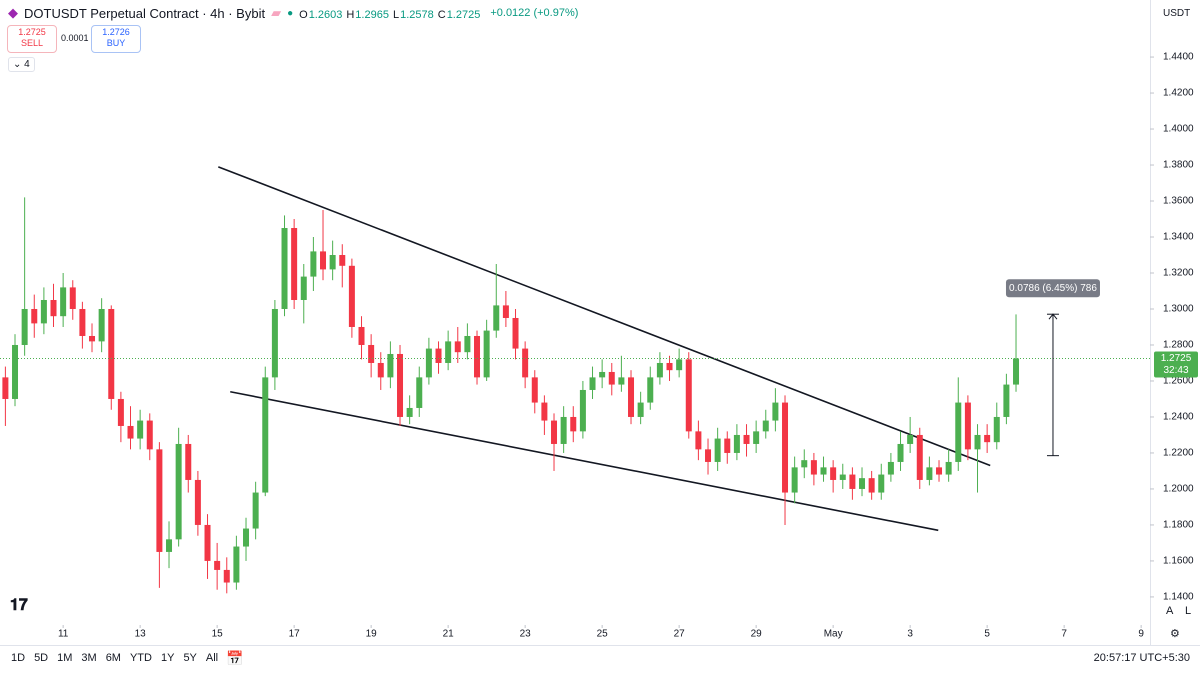 This screenshot has height=675, width=1200. What do you see at coordinates (1178, 309) in the screenshot?
I see `y-tick-label: 1.3000` at bounding box center [1178, 309].